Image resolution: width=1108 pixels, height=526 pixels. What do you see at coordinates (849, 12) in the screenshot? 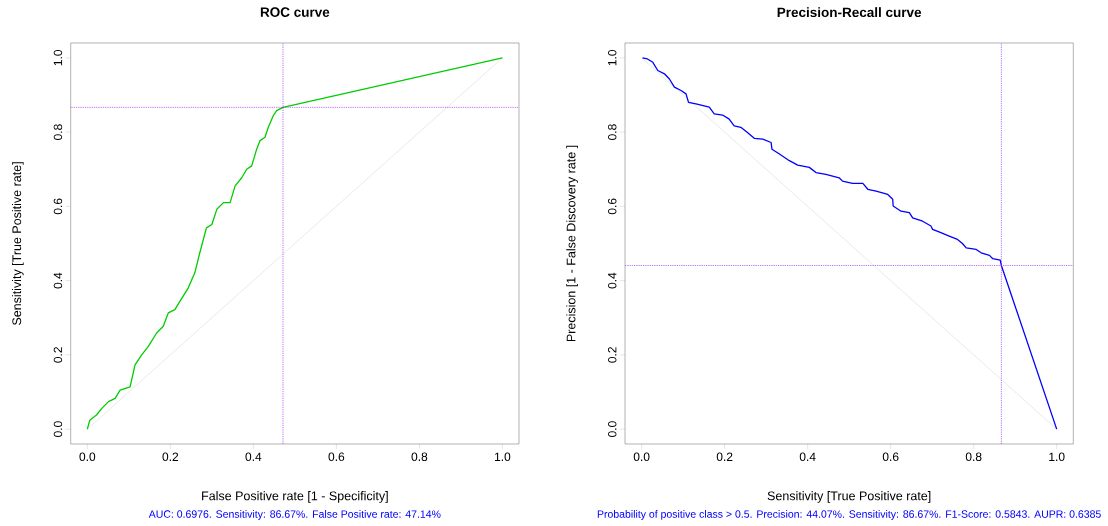
I see `chart-title: Precision-Recall curve` at bounding box center [849, 12].